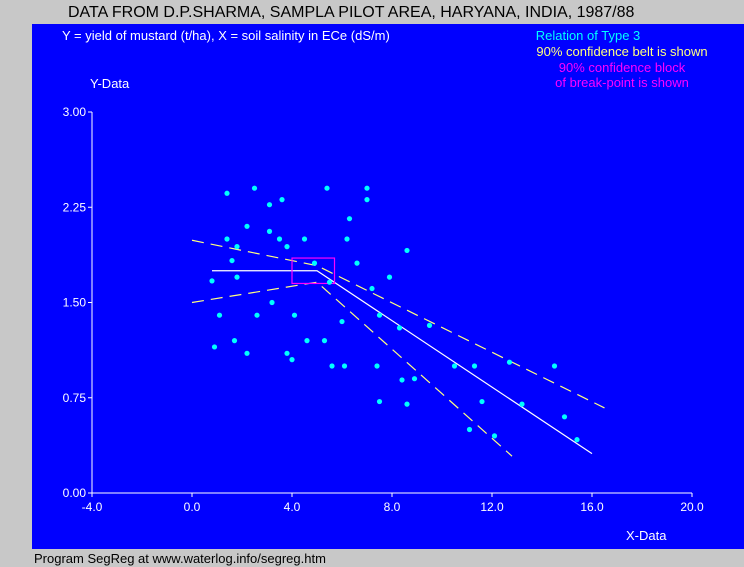  I want to click on y-axis-label: Y-Data, so click(110, 83).